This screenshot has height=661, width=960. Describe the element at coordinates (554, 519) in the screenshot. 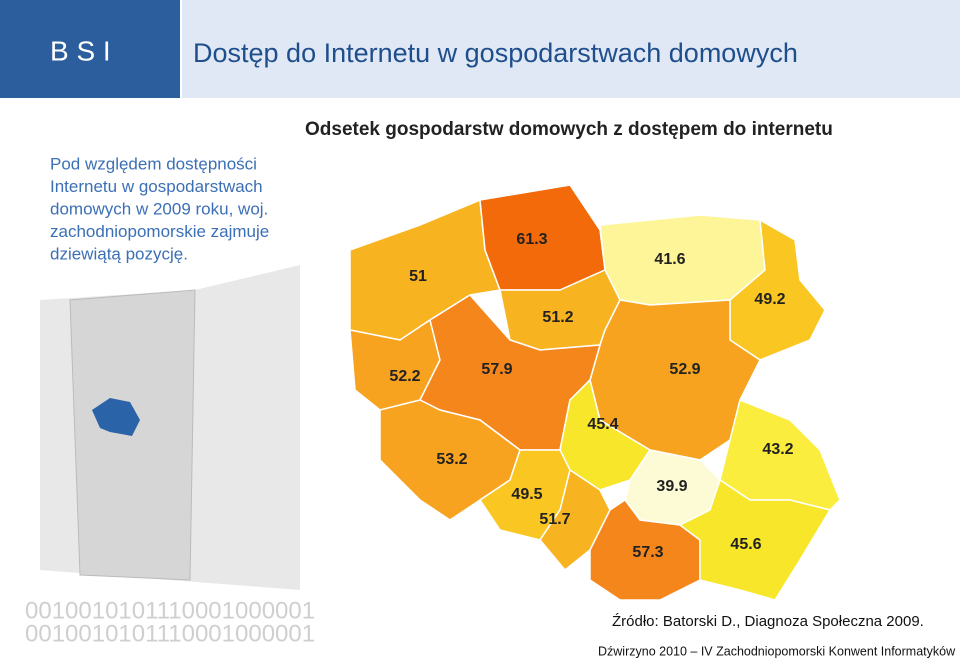

I see `region-value: 51.7` at that location.